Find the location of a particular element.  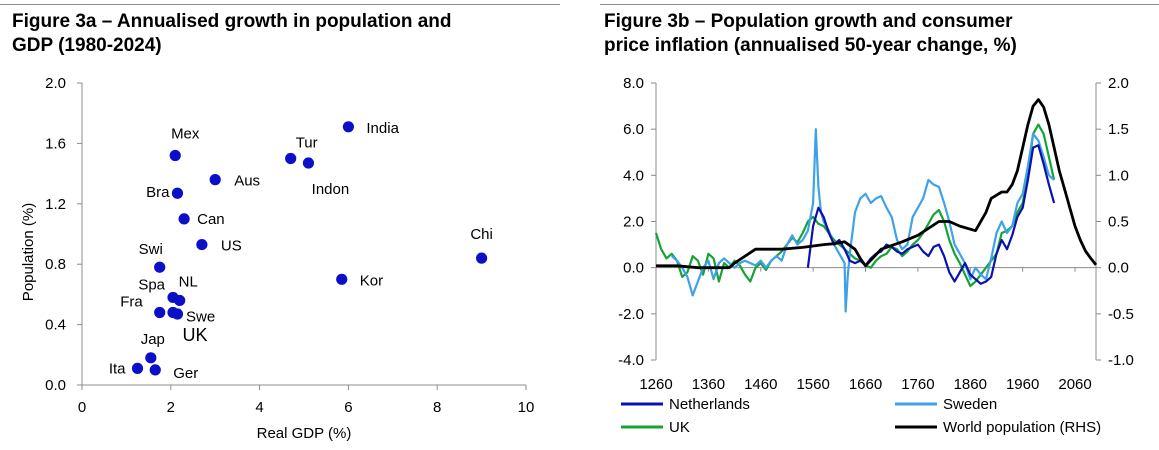

point-label-spa: Spa is located at coordinates (151, 284).